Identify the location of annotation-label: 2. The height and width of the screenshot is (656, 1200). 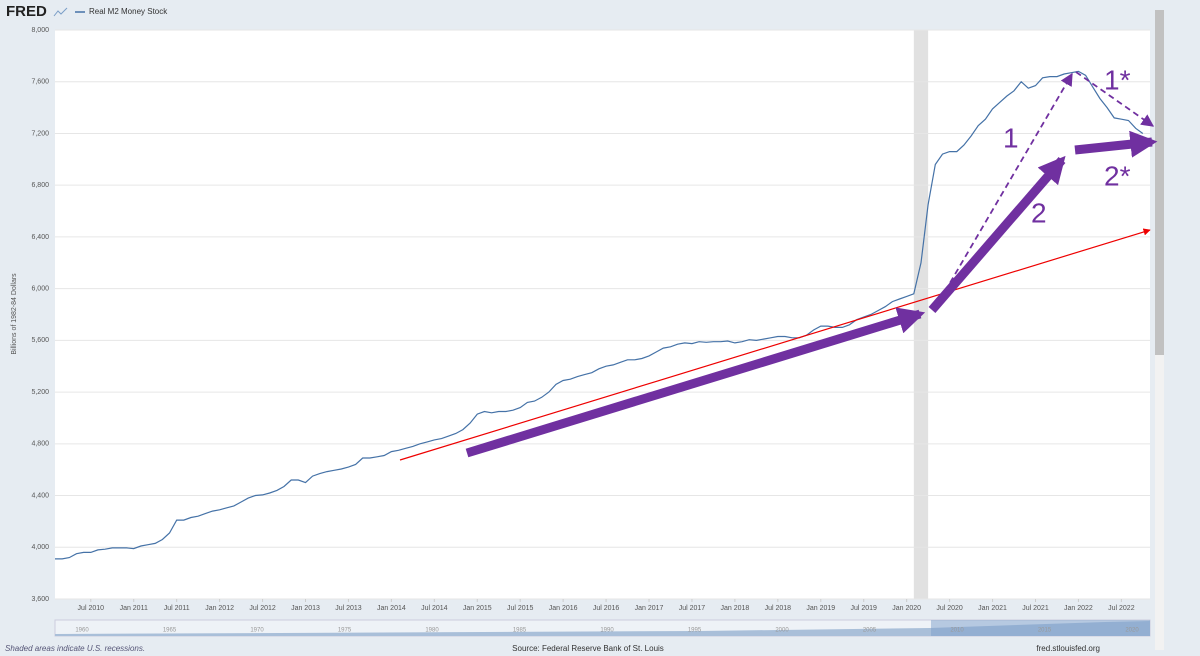
(1039, 212).